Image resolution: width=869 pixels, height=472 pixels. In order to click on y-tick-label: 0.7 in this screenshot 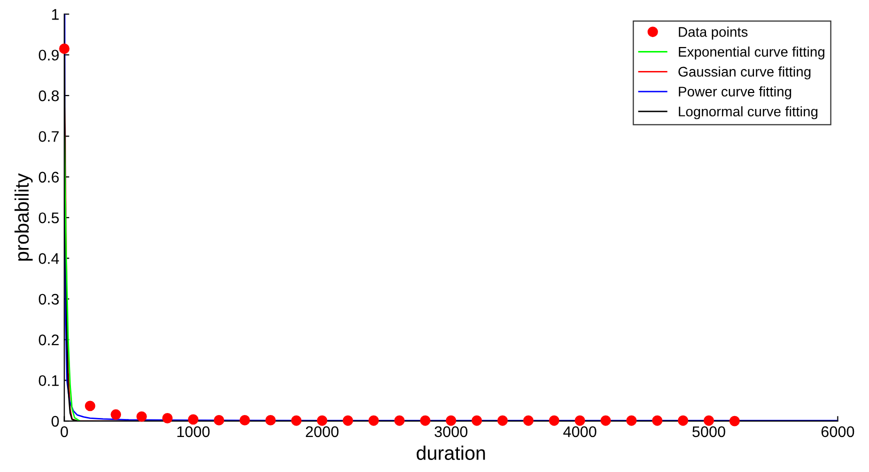, I will do `click(48, 136)`.